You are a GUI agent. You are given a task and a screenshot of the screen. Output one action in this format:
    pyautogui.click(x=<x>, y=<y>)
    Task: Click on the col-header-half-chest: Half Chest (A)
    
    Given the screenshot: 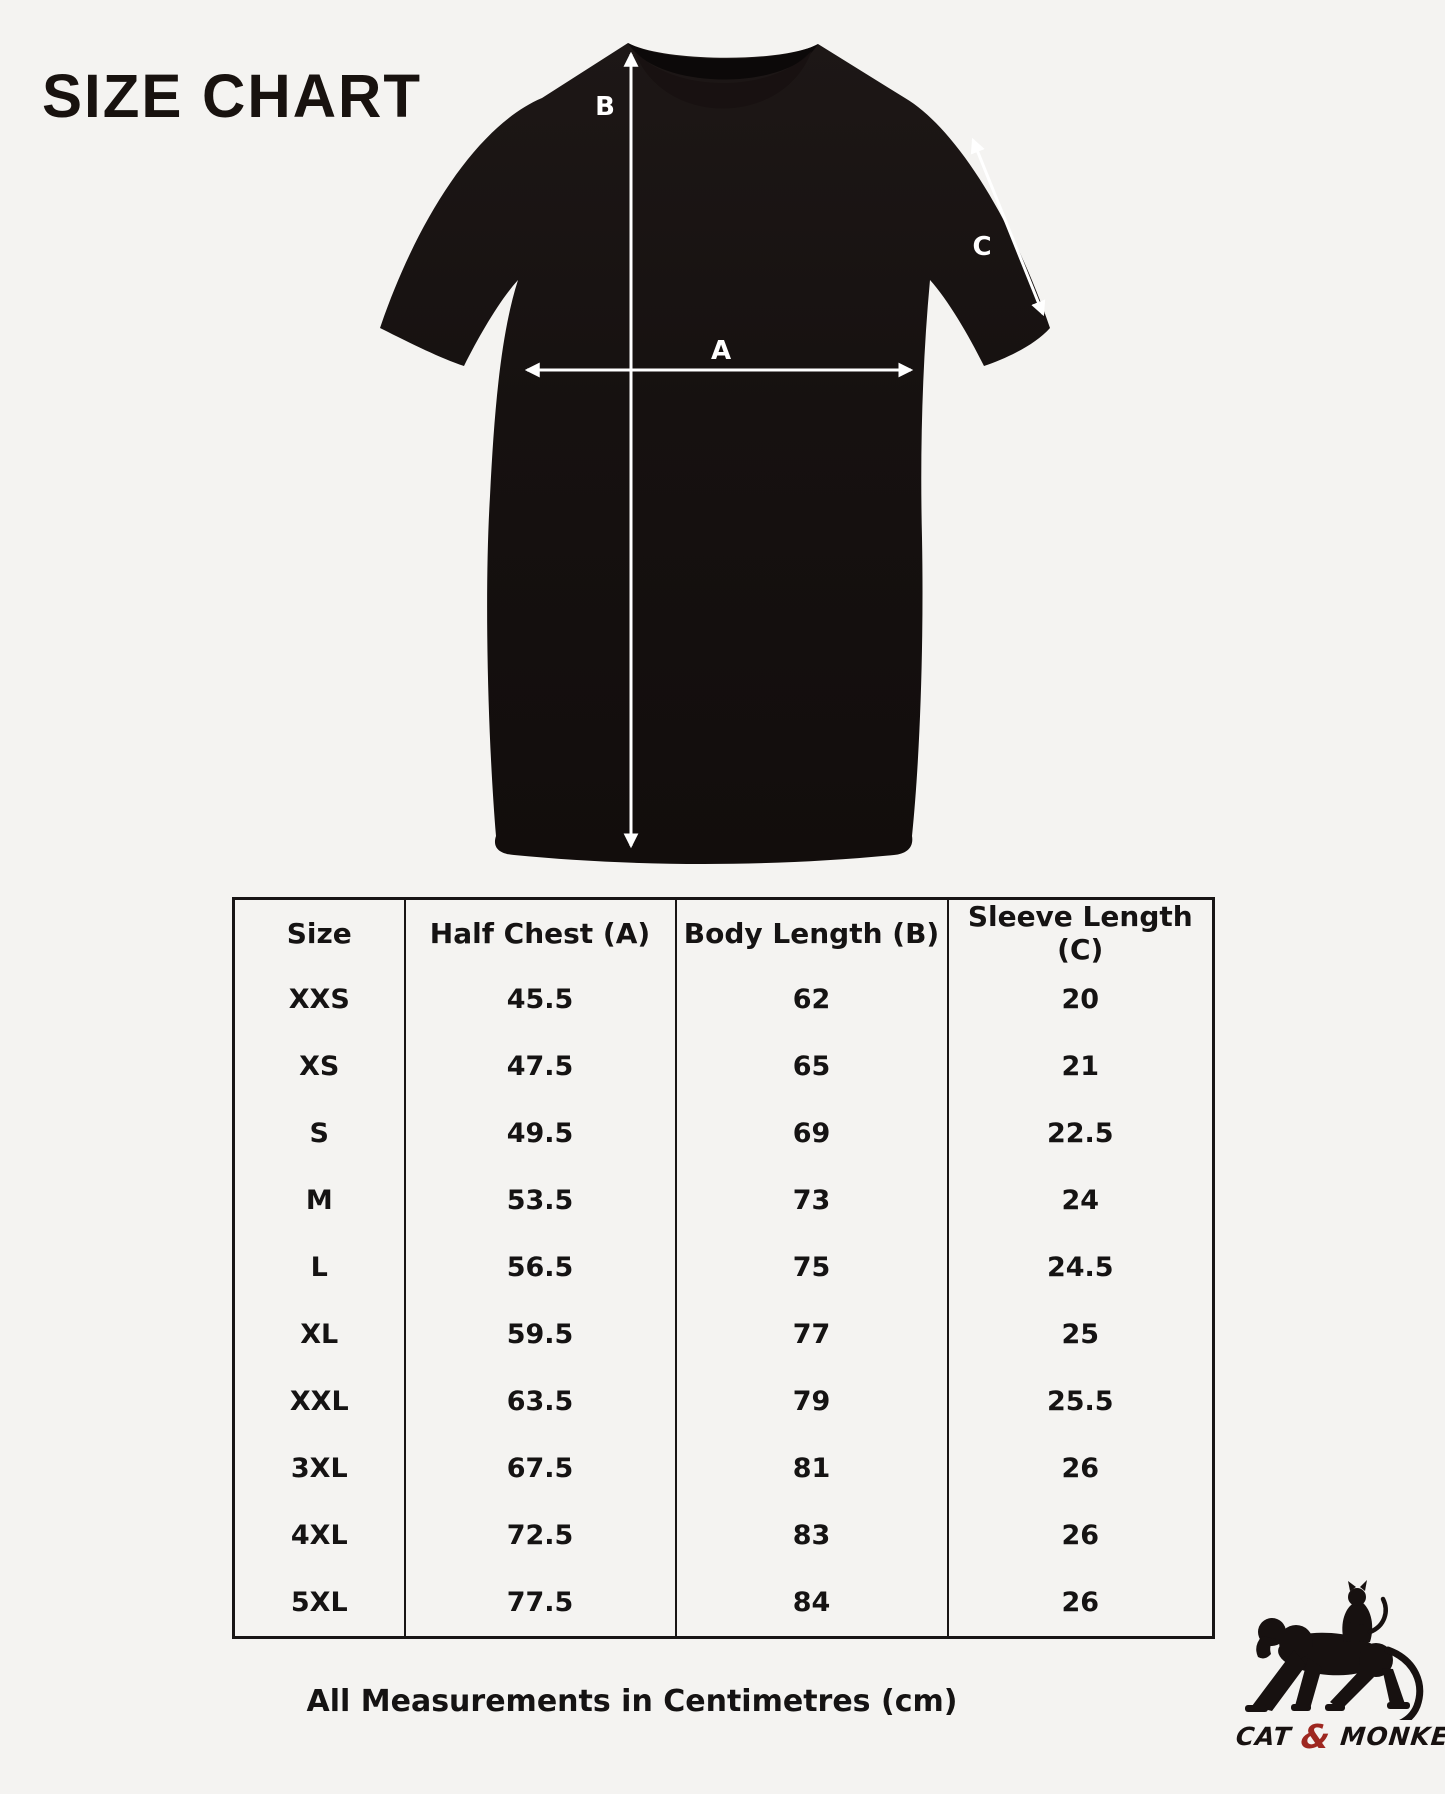 What is the action you would take?
    pyautogui.click(x=539, y=932)
    